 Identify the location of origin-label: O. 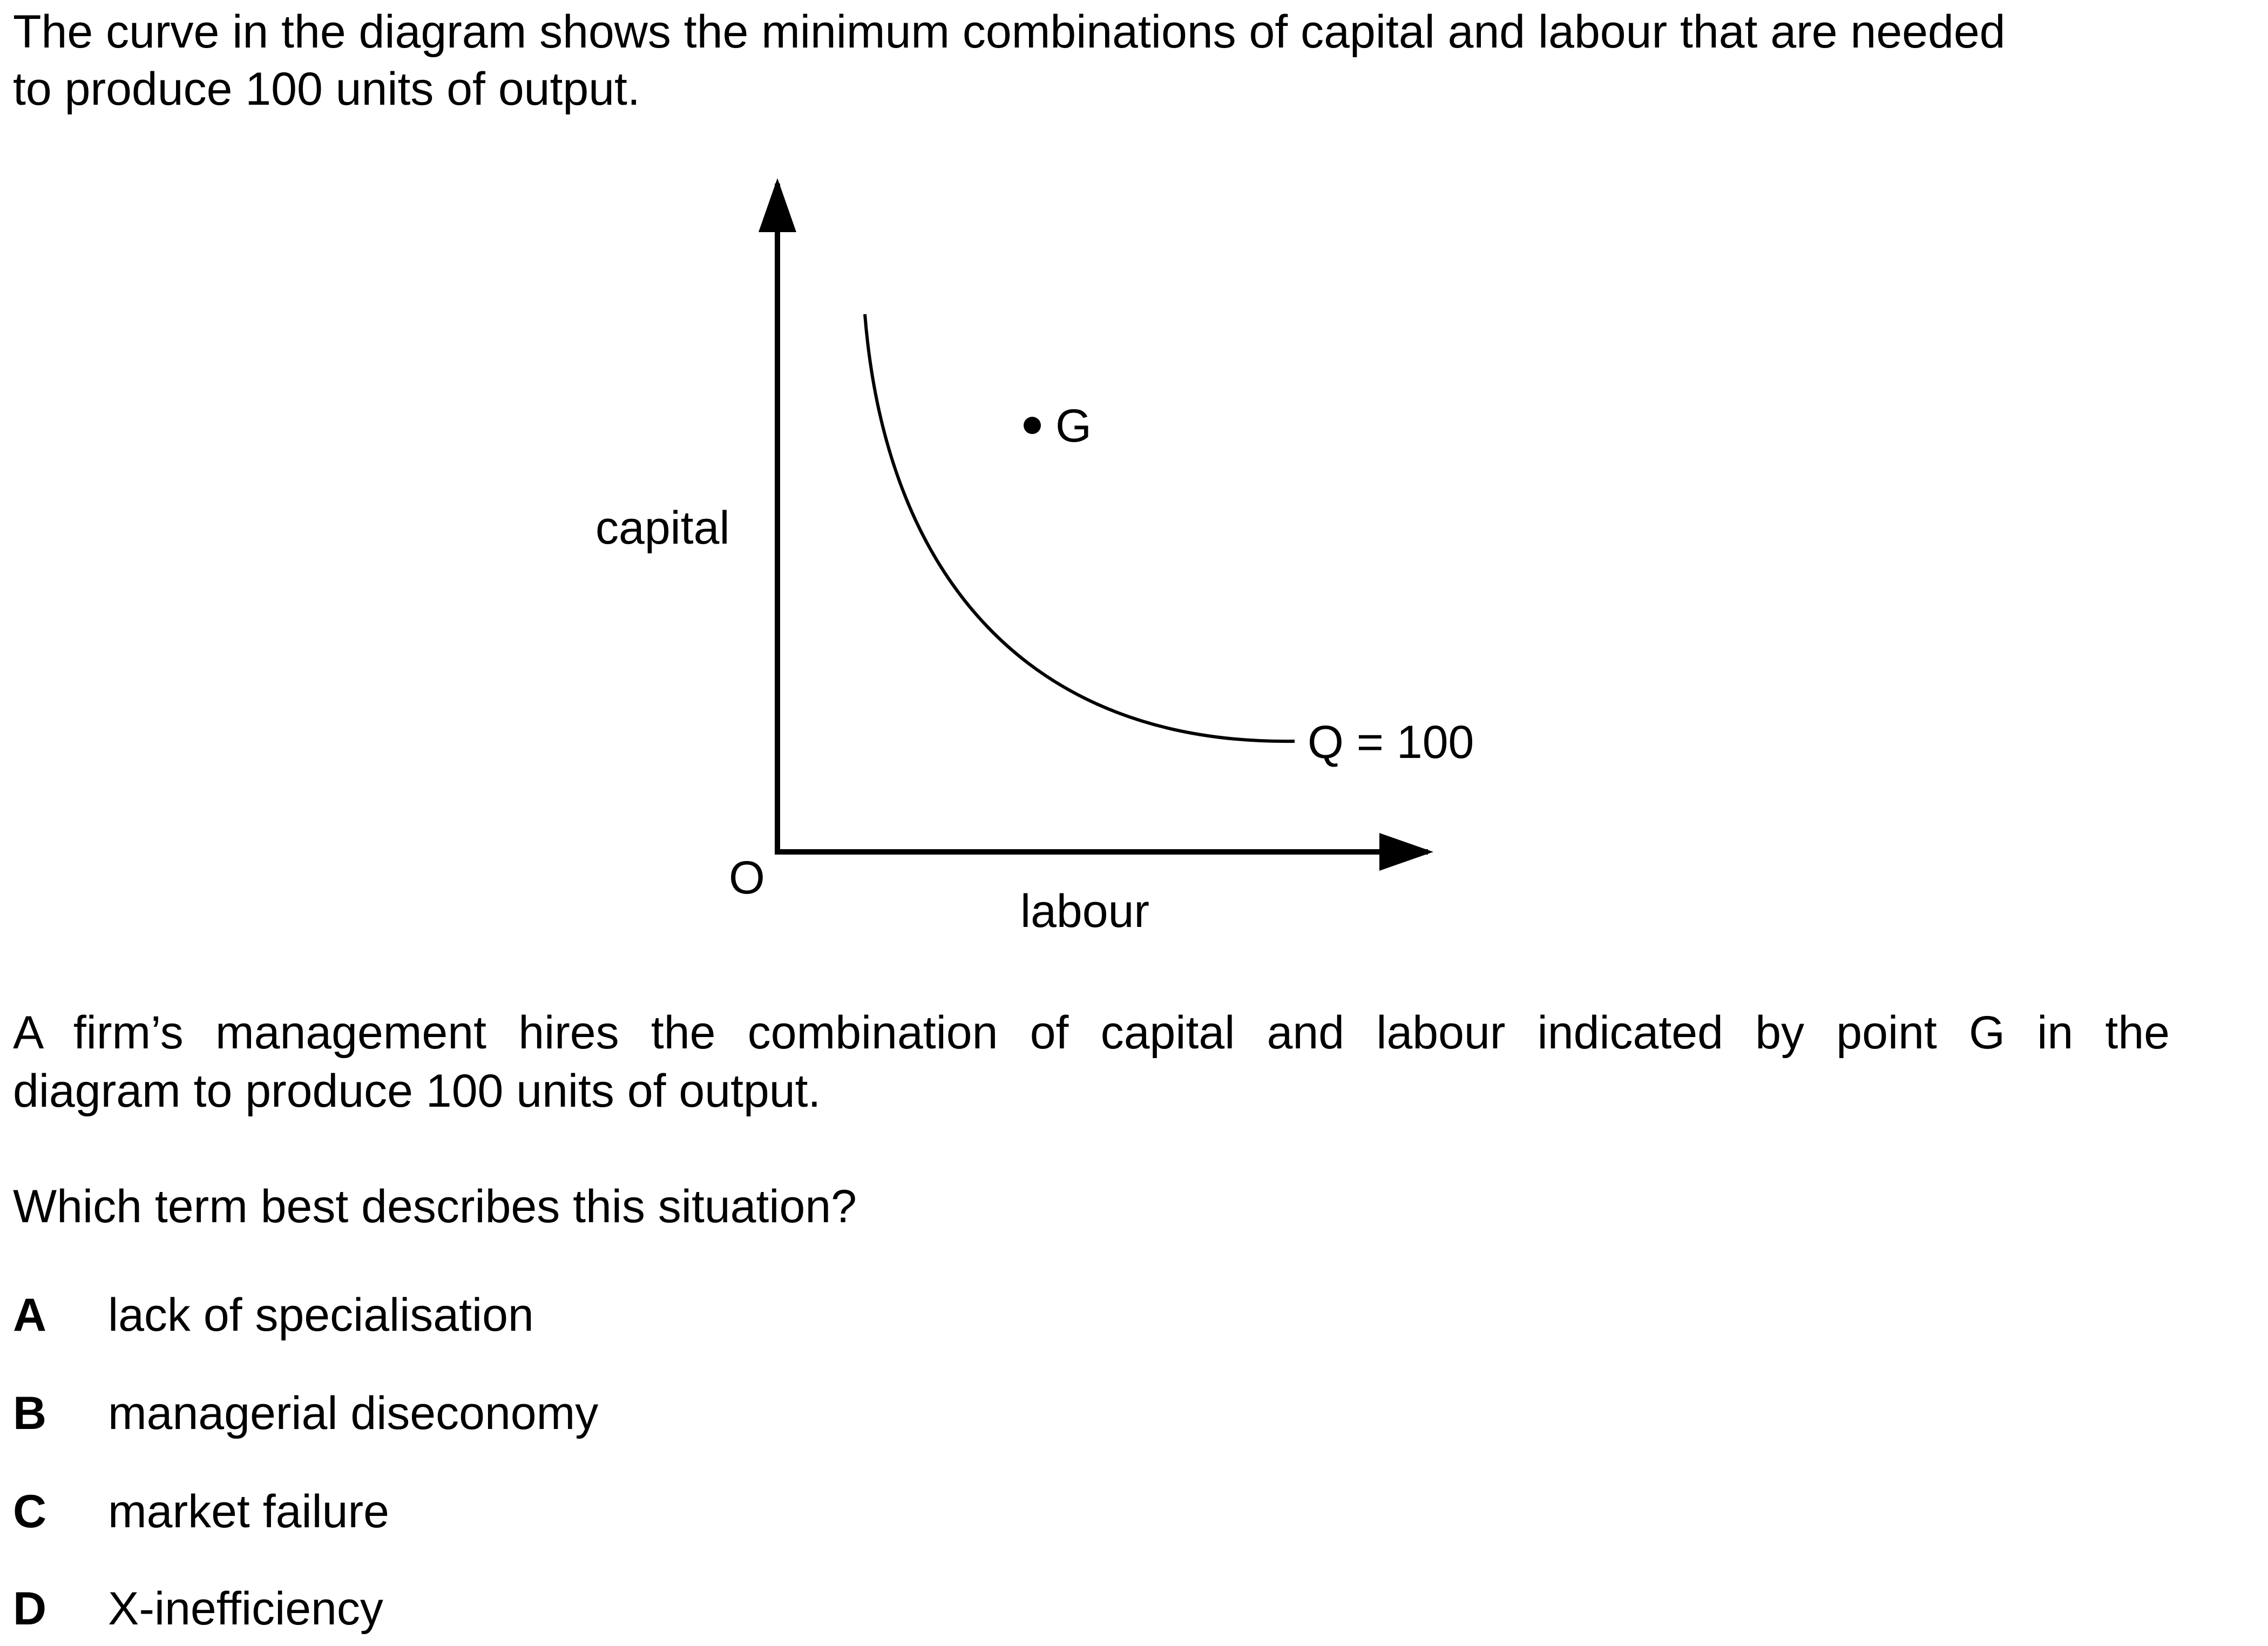
(747, 878).